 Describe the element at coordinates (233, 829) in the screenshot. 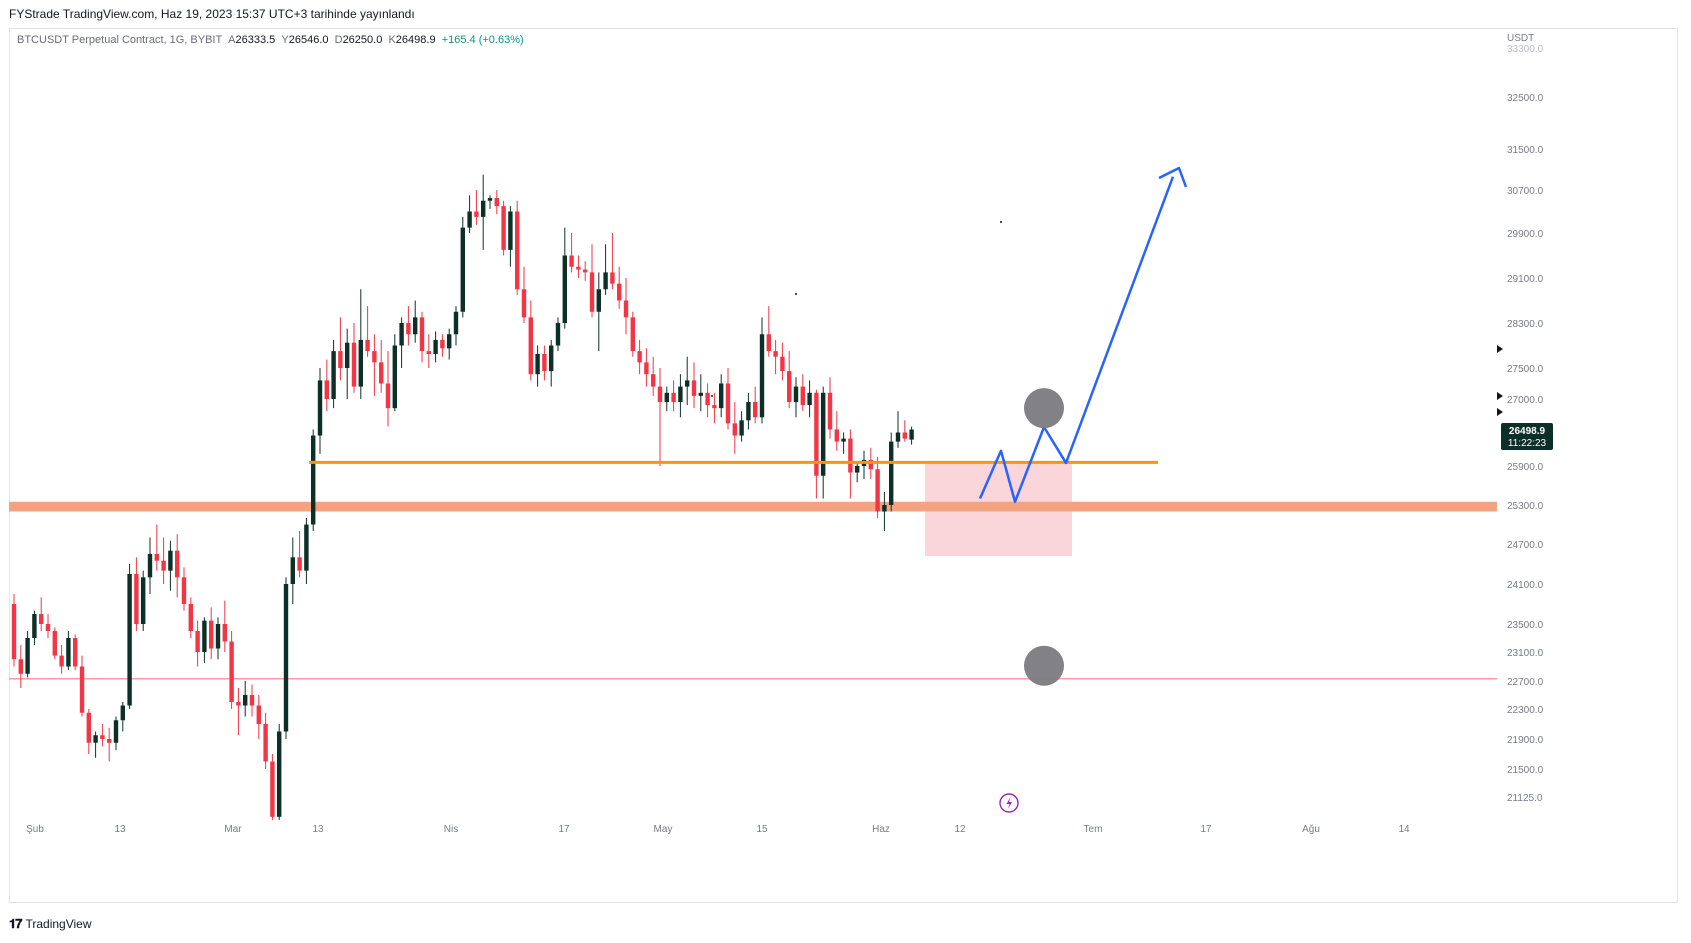

I see `x-tick-label: Mar` at that location.